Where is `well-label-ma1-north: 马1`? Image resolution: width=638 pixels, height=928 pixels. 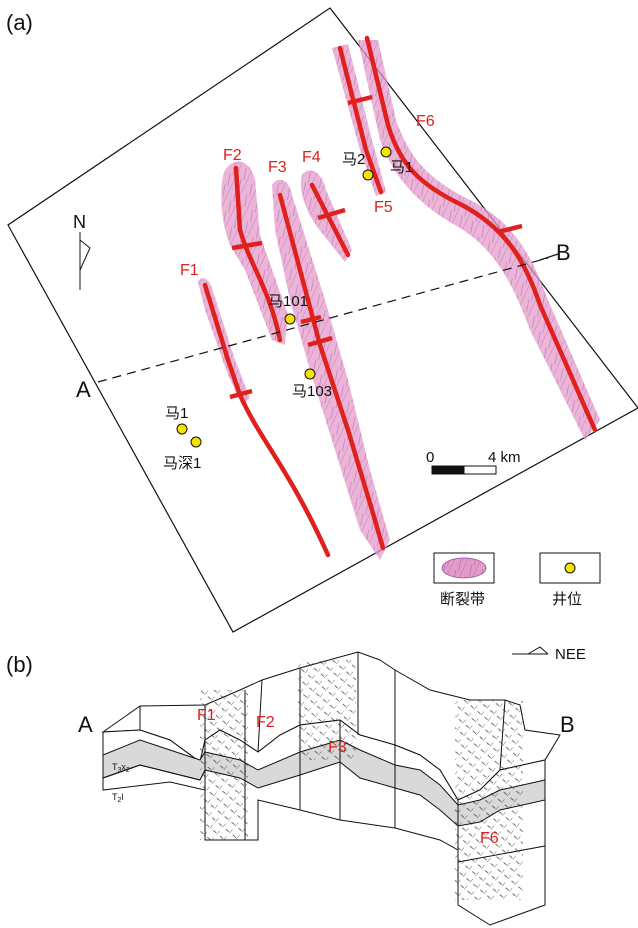
well-label-ma1-north: 马1 is located at coordinates (401, 167).